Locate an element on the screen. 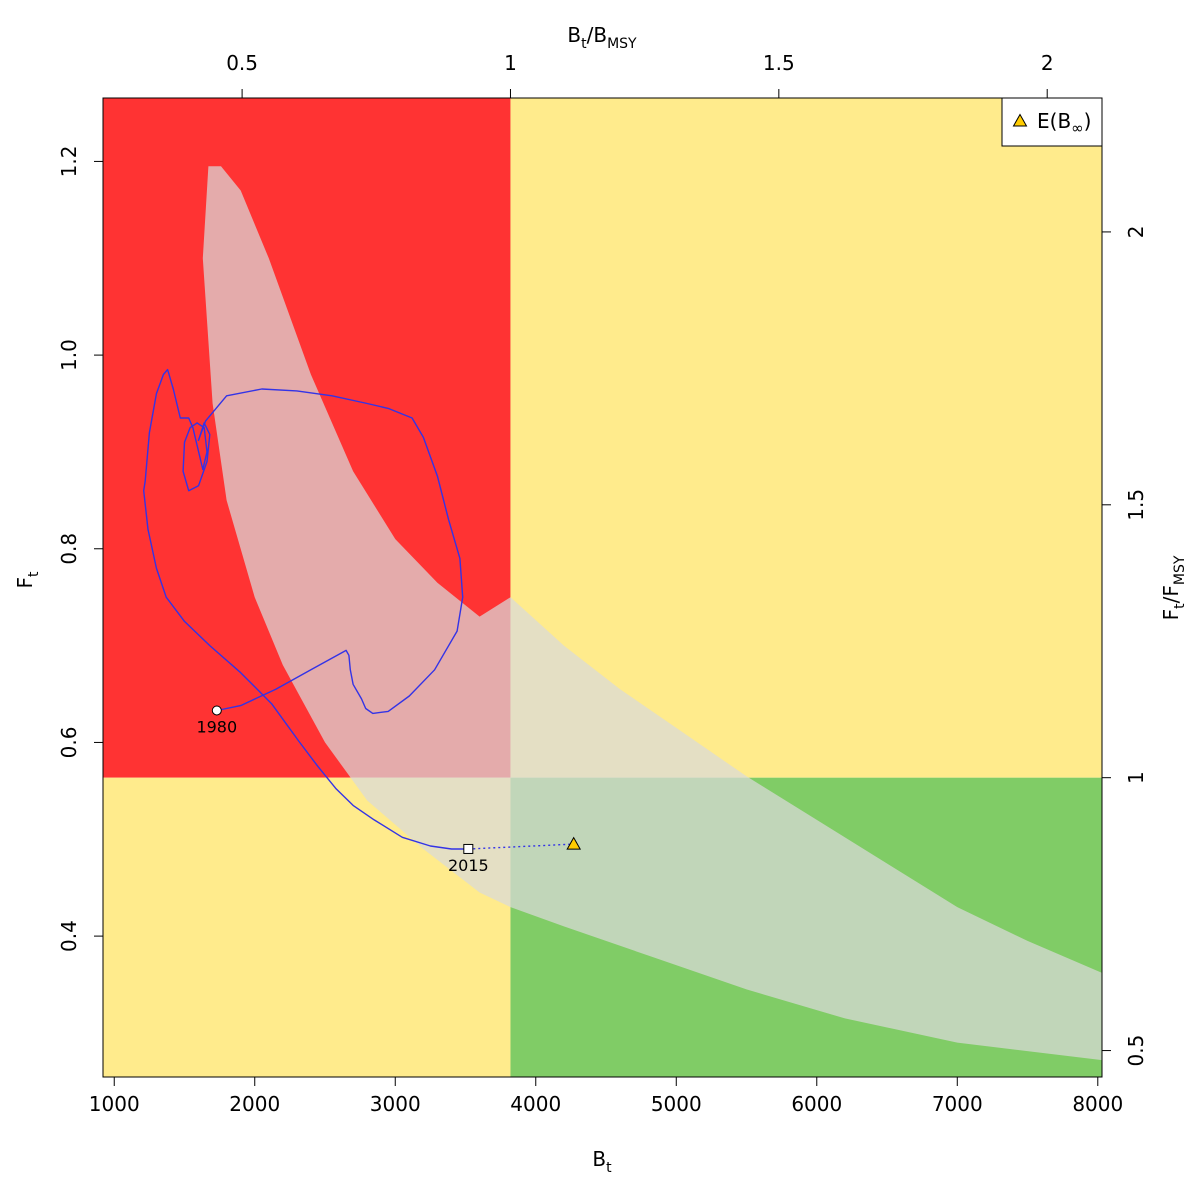  expected-biomass-marker is located at coordinates (574, 843).